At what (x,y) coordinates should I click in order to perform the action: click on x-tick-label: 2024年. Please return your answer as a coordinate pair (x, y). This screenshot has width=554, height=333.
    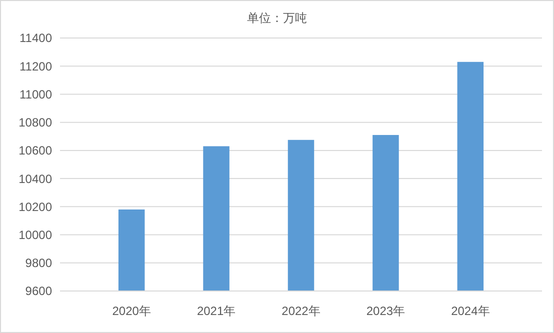
    Looking at the image, I should click on (470, 311).